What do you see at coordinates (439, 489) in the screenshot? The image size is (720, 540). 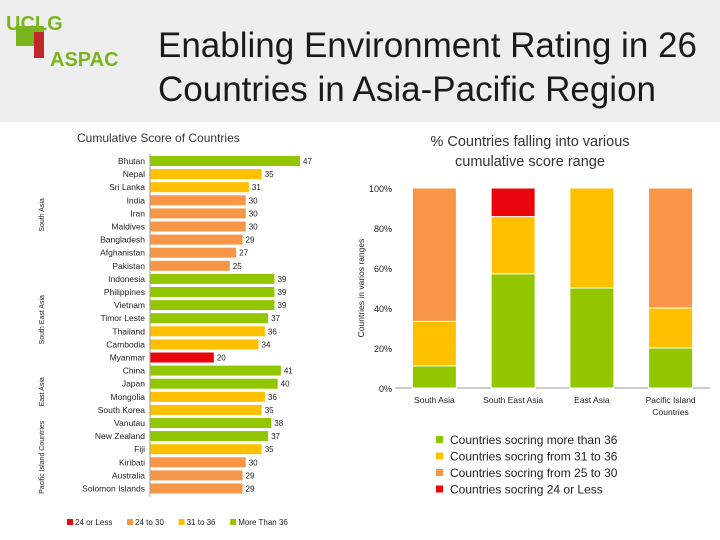 I see `right-legend-swatch-countries-socring-24-or-less` at bounding box center [439, 489].